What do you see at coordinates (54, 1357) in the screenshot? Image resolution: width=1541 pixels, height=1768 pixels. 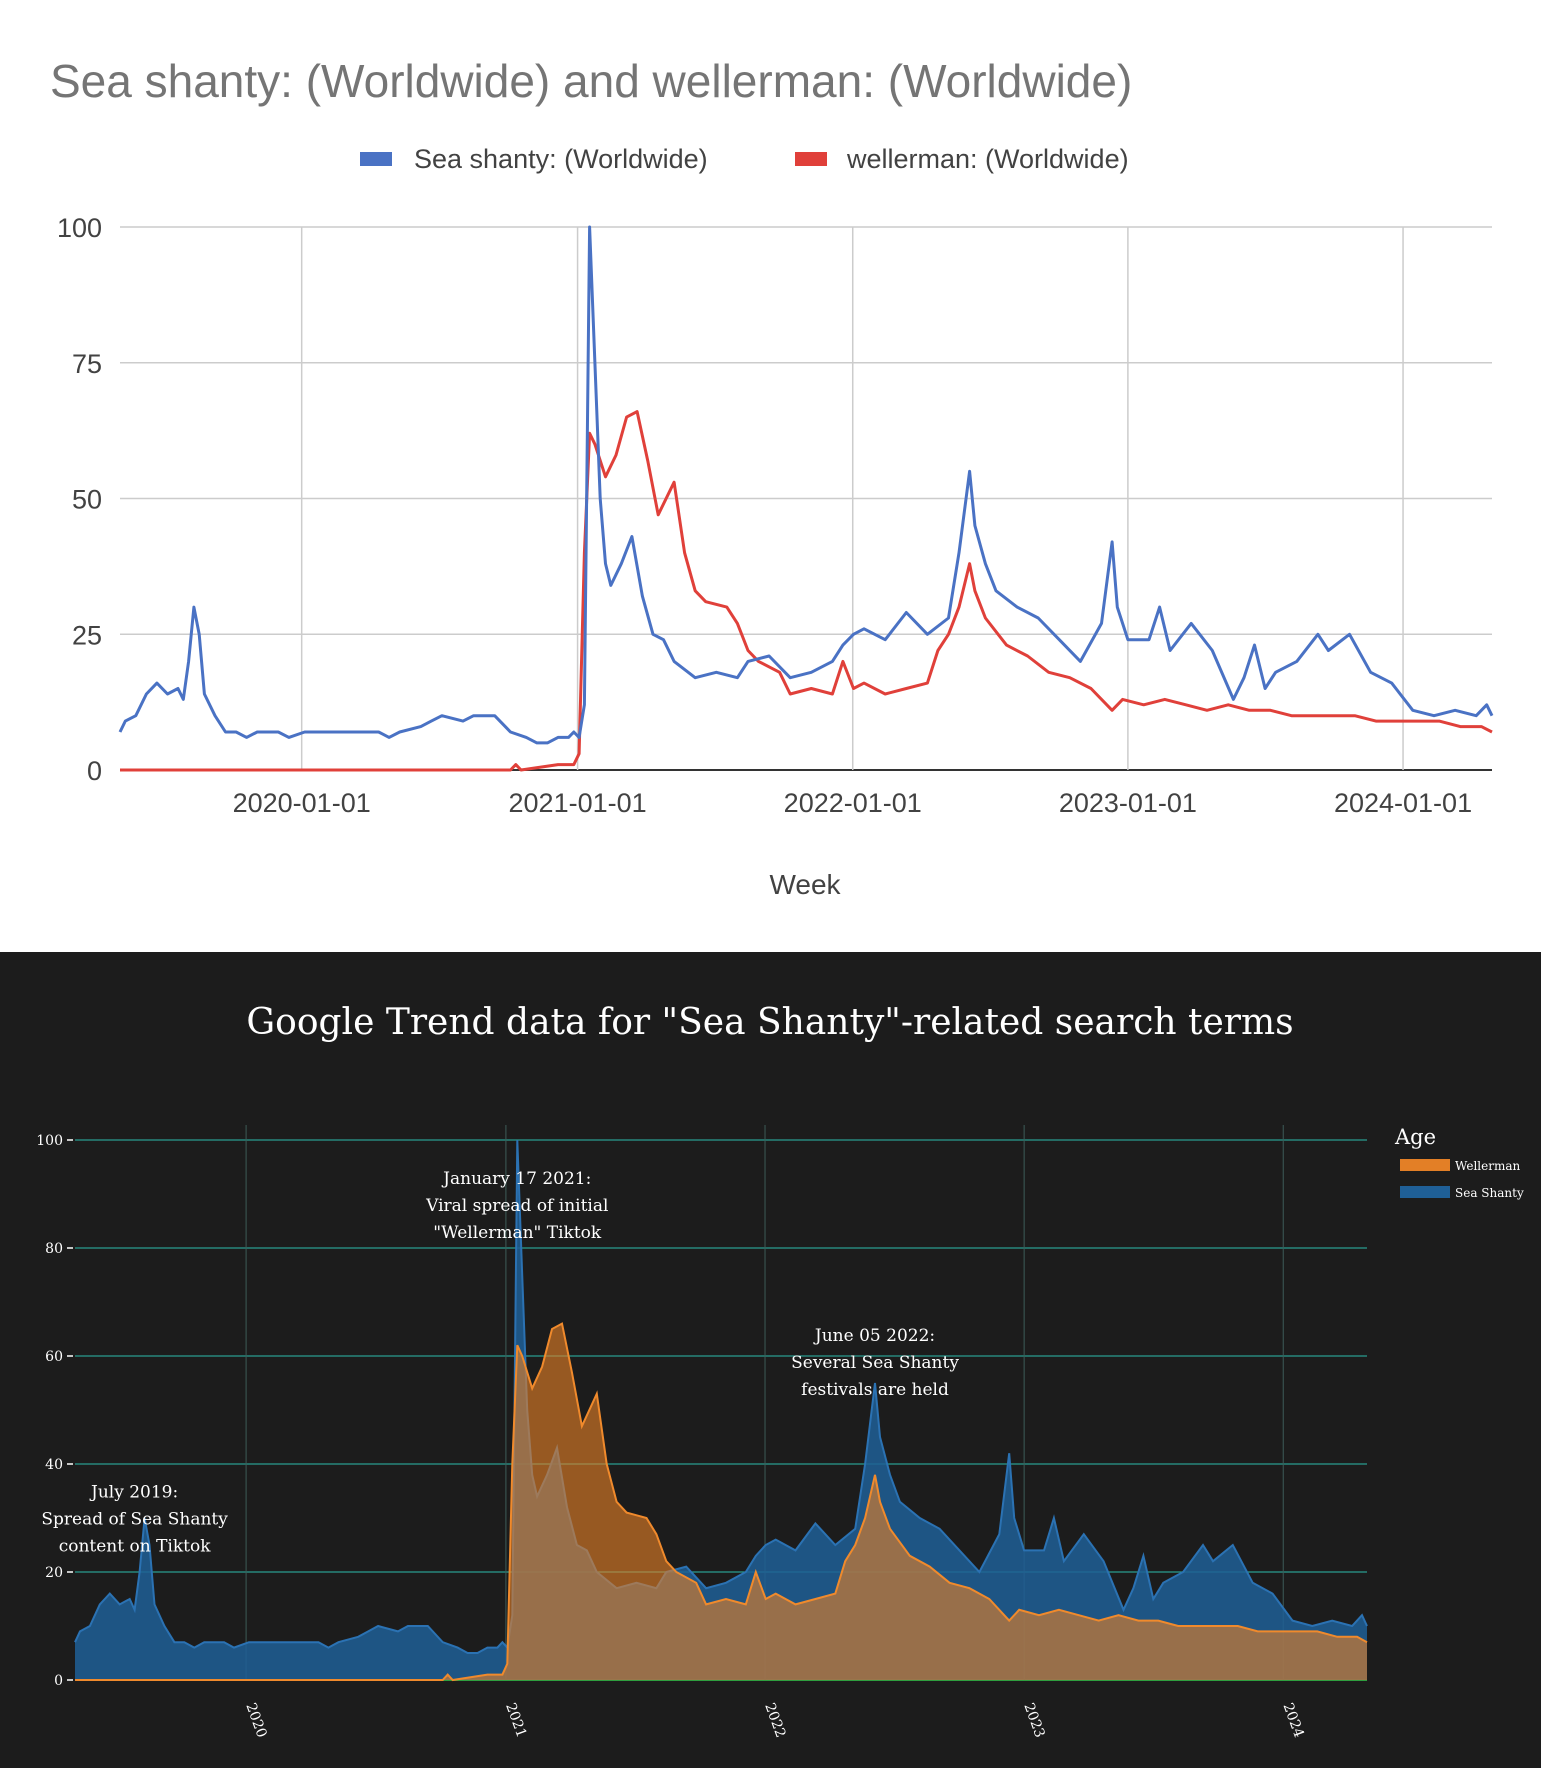 I see `y-tick-label: 60` at bounding box center [54, 1357].